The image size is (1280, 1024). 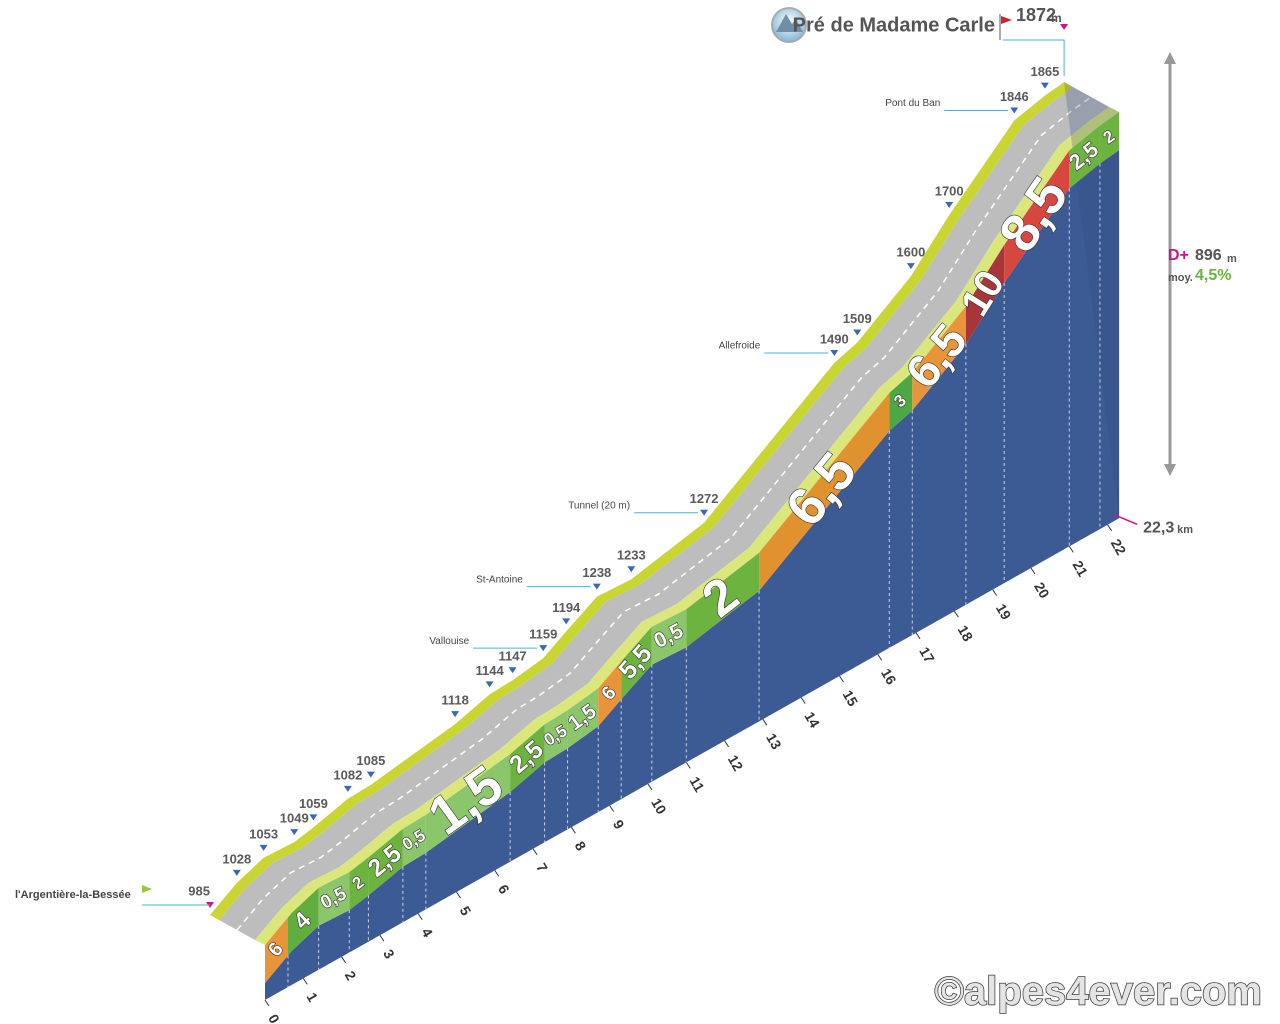 I want to click on altitude-label: 1028, so click(x=236, y=858).